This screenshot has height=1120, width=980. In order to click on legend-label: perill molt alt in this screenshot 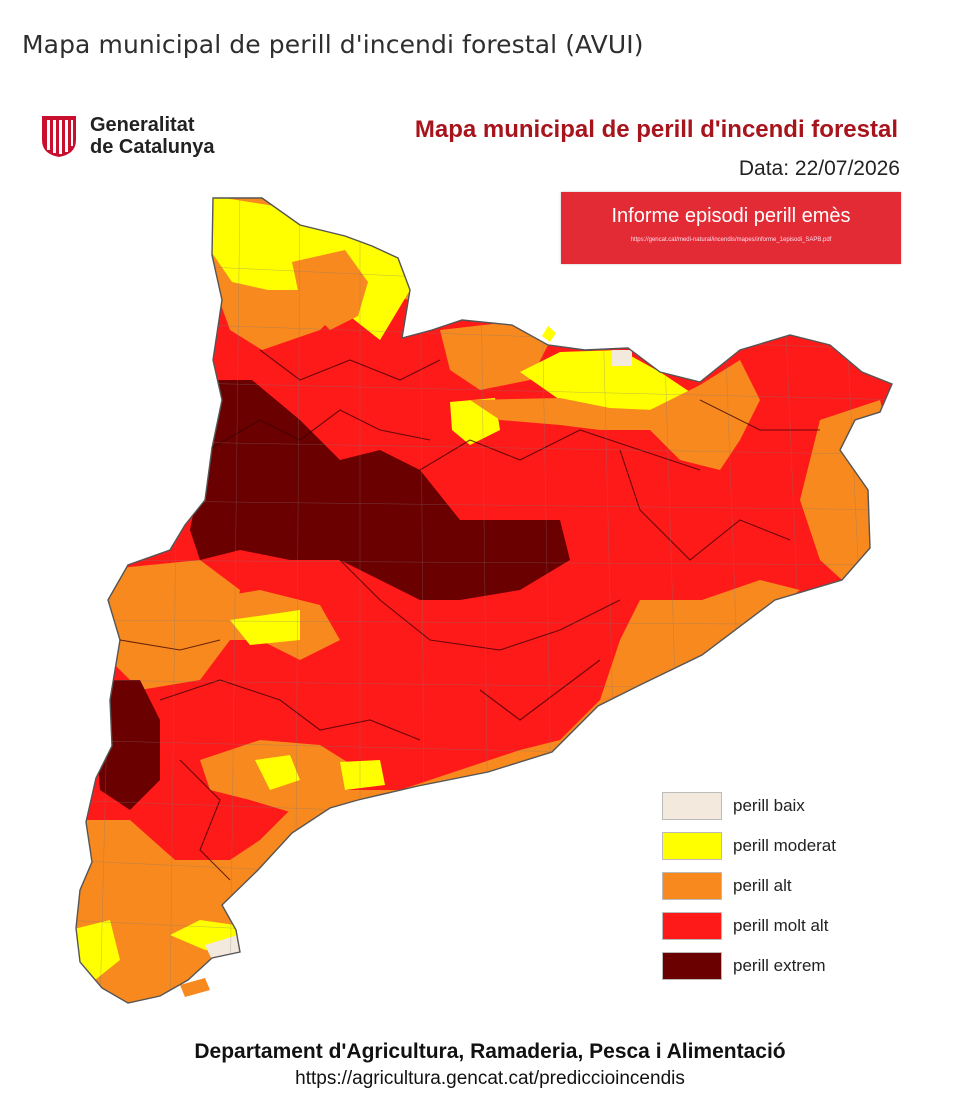, I will do `click(781, 925)`.